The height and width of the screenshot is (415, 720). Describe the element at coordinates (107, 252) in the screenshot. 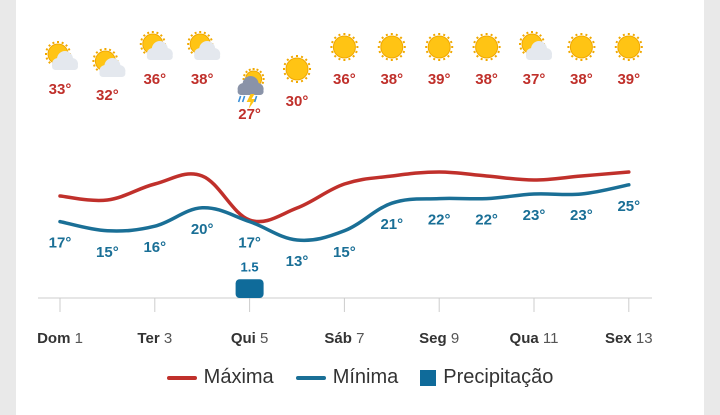

I see `min-label-2: 15°` at that location.